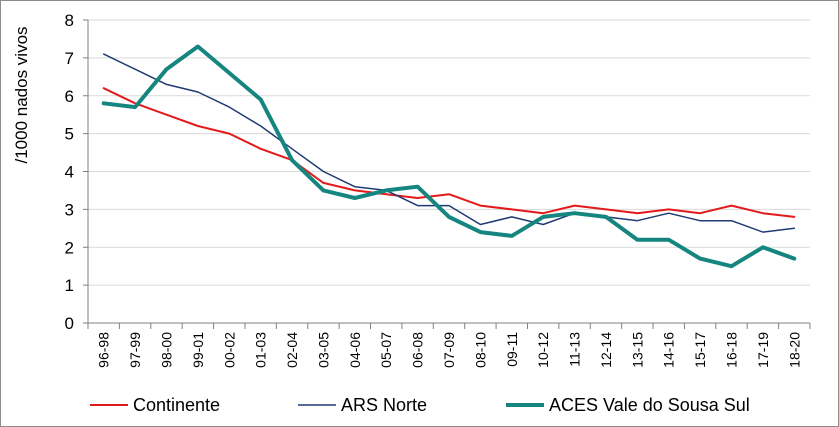 The width and height of the screenshot is (839, 427). I want to click on y-tick-label: 4, so click(69, 172).